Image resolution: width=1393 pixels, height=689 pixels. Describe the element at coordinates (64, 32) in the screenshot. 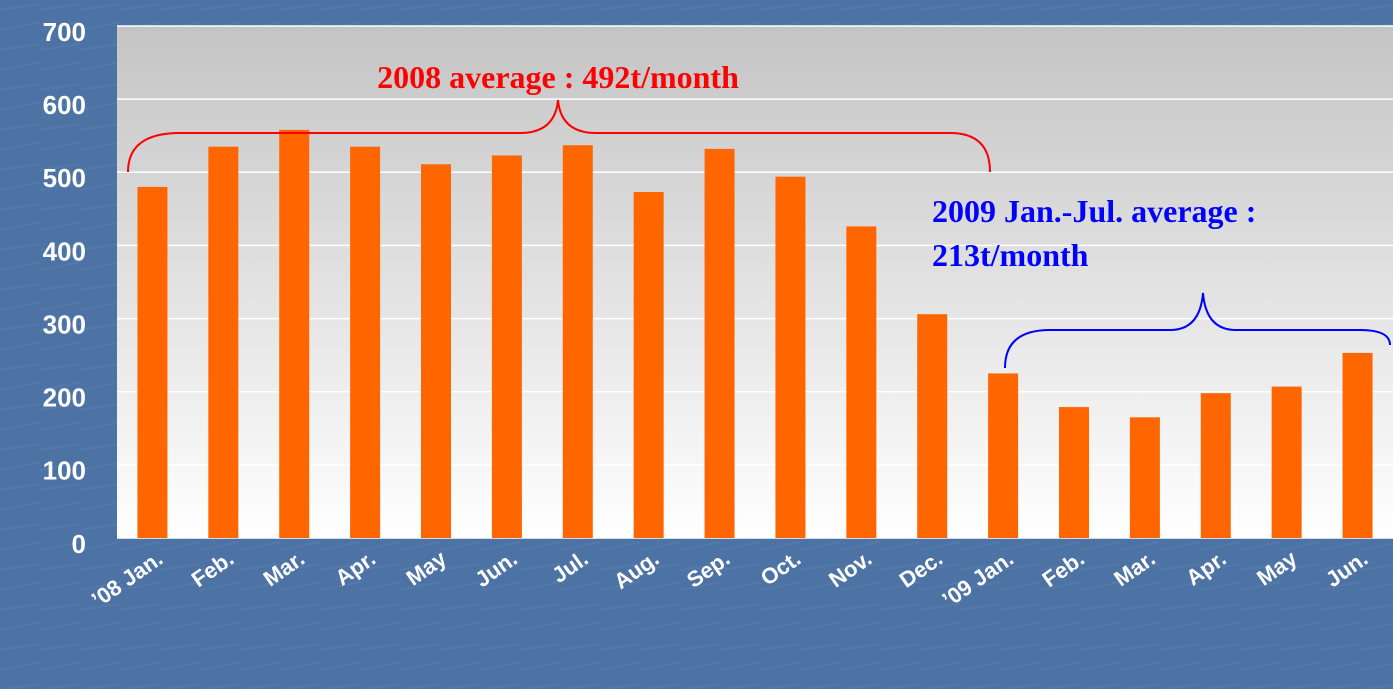

I see `y-tick-label: 700` at that location.